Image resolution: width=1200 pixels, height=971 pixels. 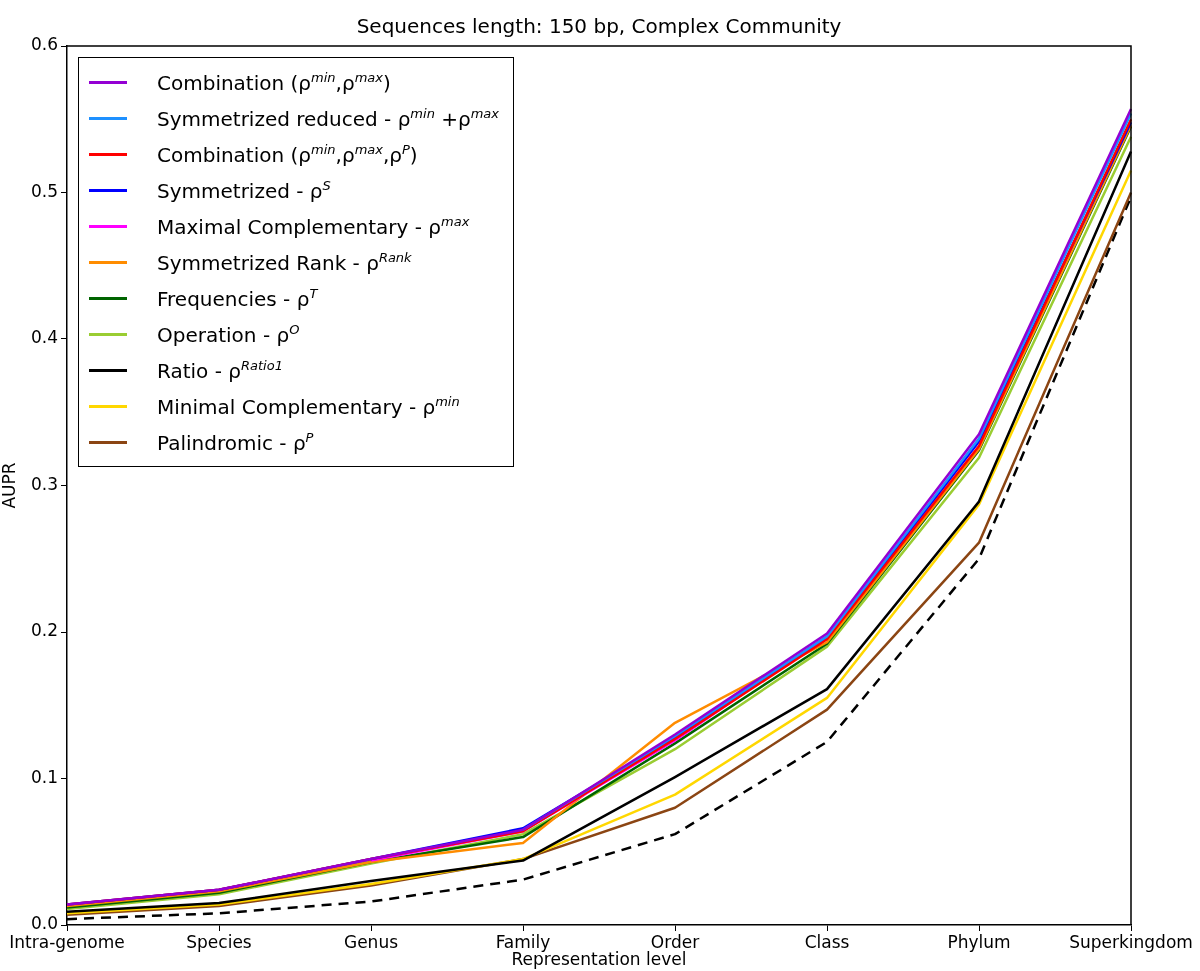 What do you see at coordinates (313, 226) in the screenshot?
I see `legend-label: Maximal Complementary - ρ$^{max}$` at bounding box center [313, 226].